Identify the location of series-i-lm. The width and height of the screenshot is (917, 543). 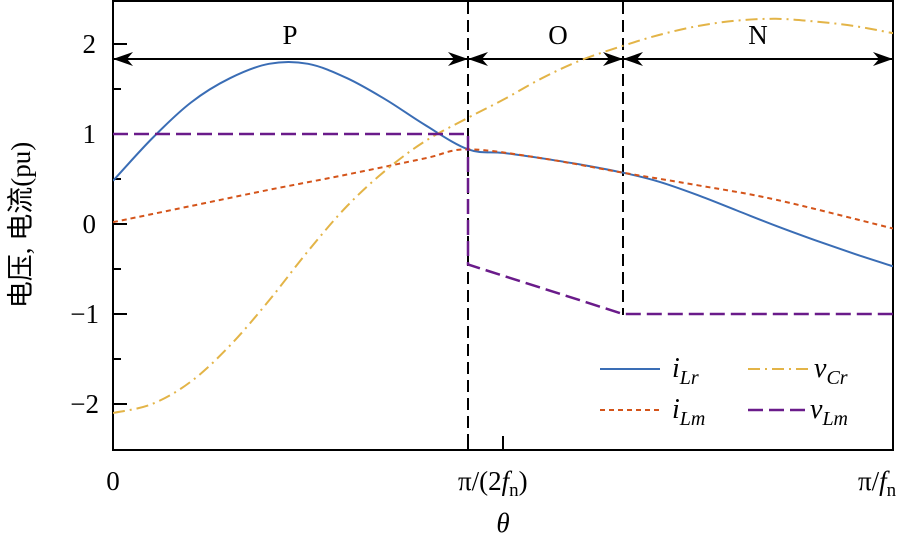
(503, 189).